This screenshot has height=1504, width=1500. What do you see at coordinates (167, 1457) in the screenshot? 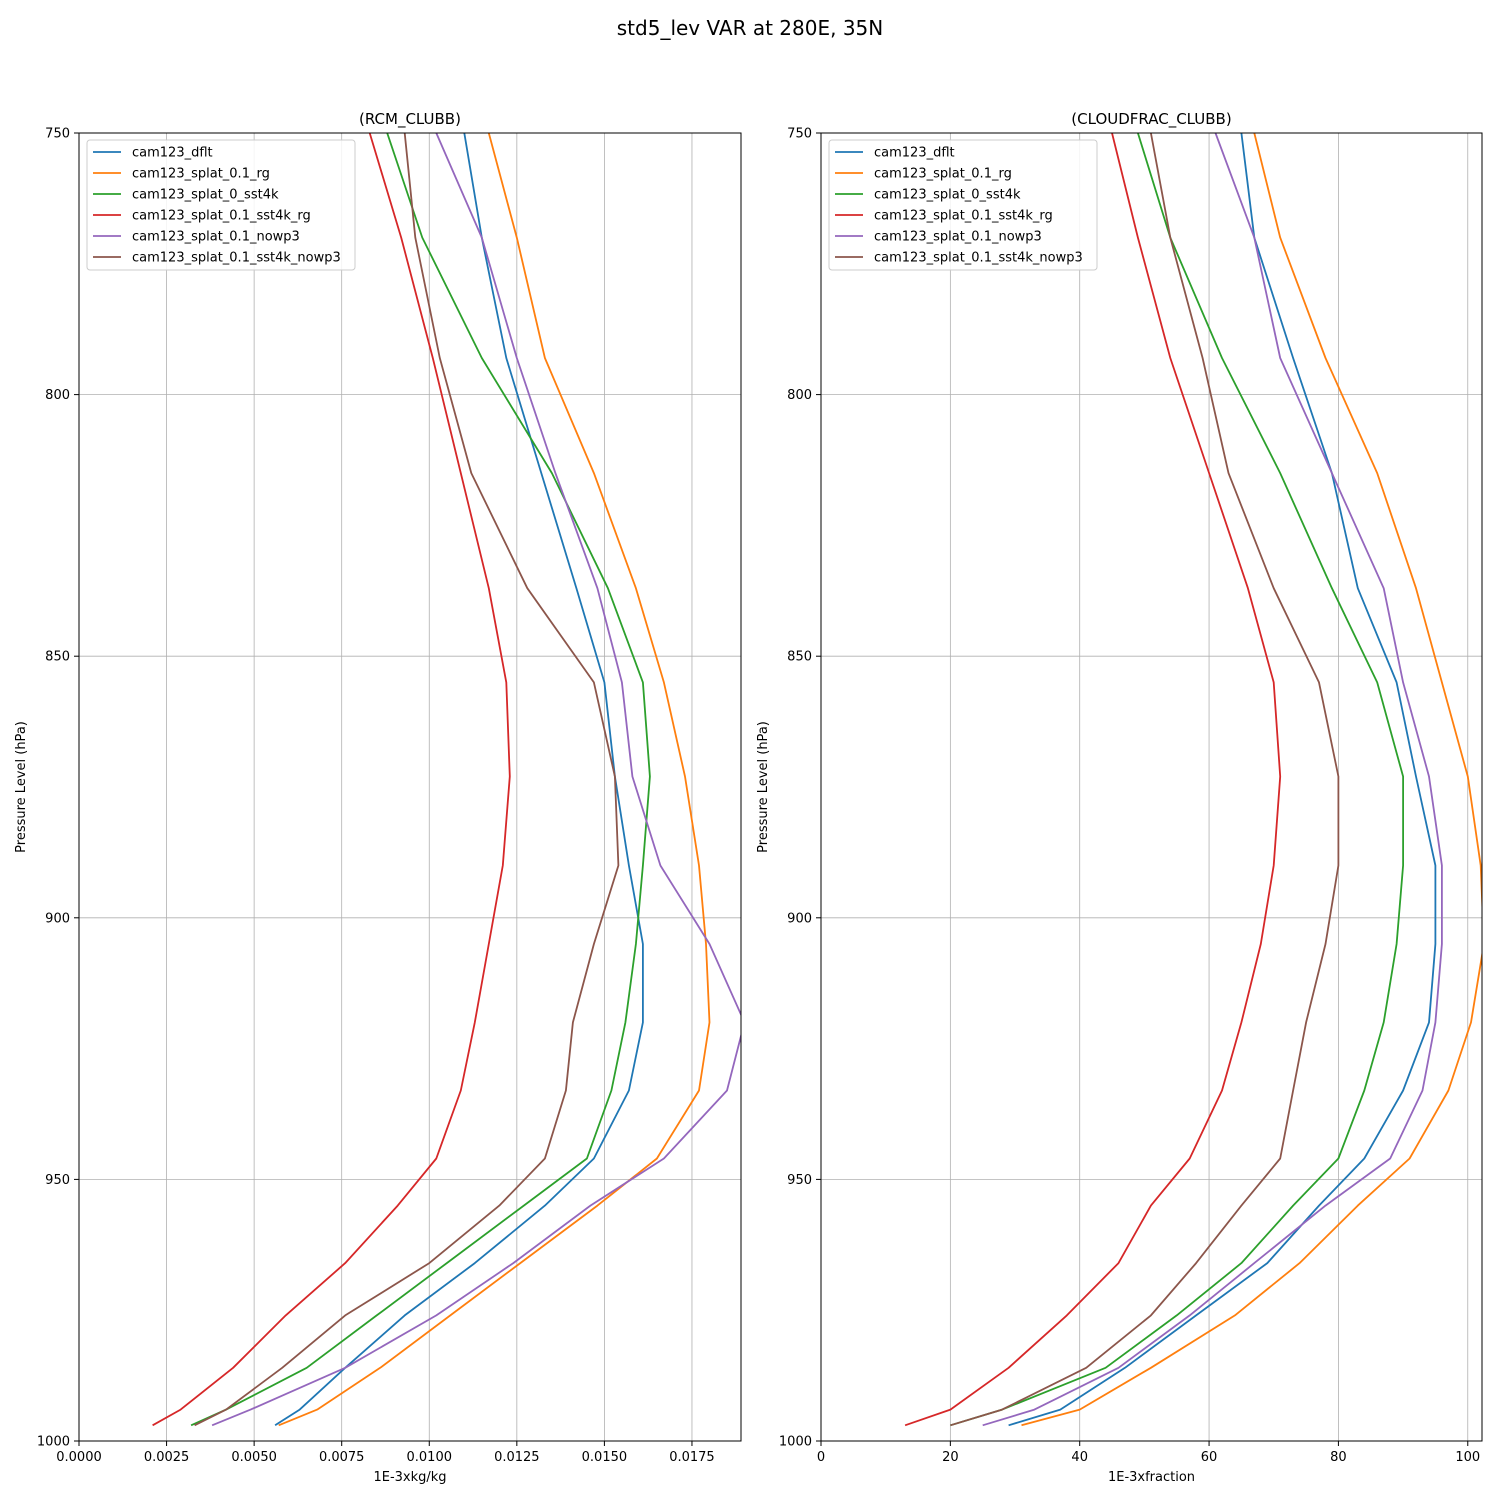
I see `x-tick-label: 0.0025` at bounding box center [167, 1457].